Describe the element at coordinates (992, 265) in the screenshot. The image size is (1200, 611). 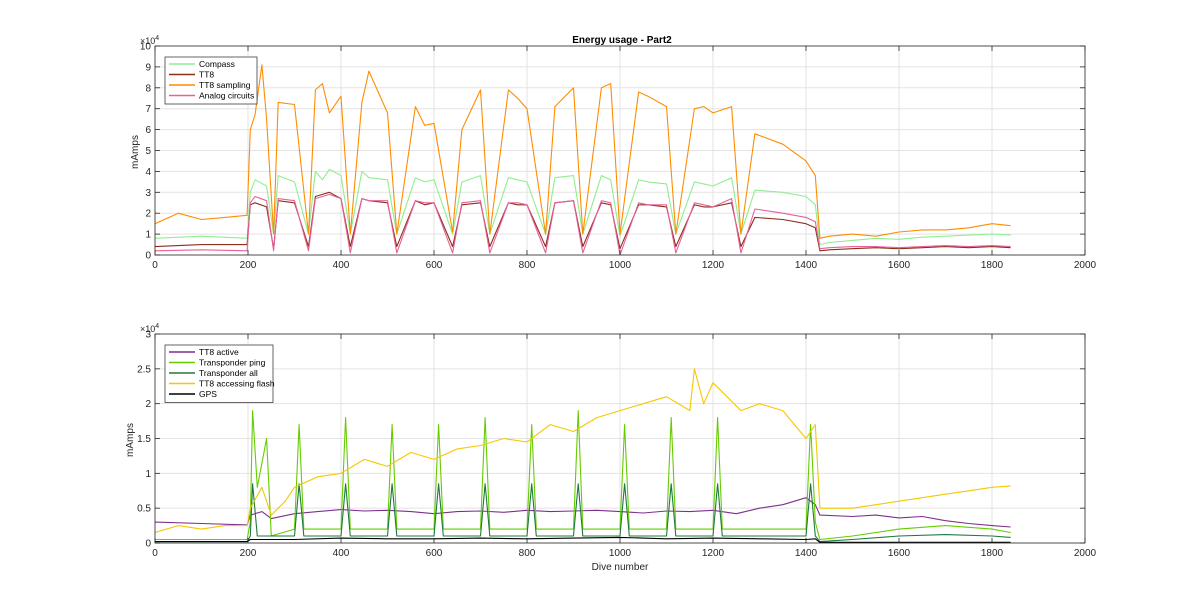
I see `top-x-tick-label: 1800` at that location.